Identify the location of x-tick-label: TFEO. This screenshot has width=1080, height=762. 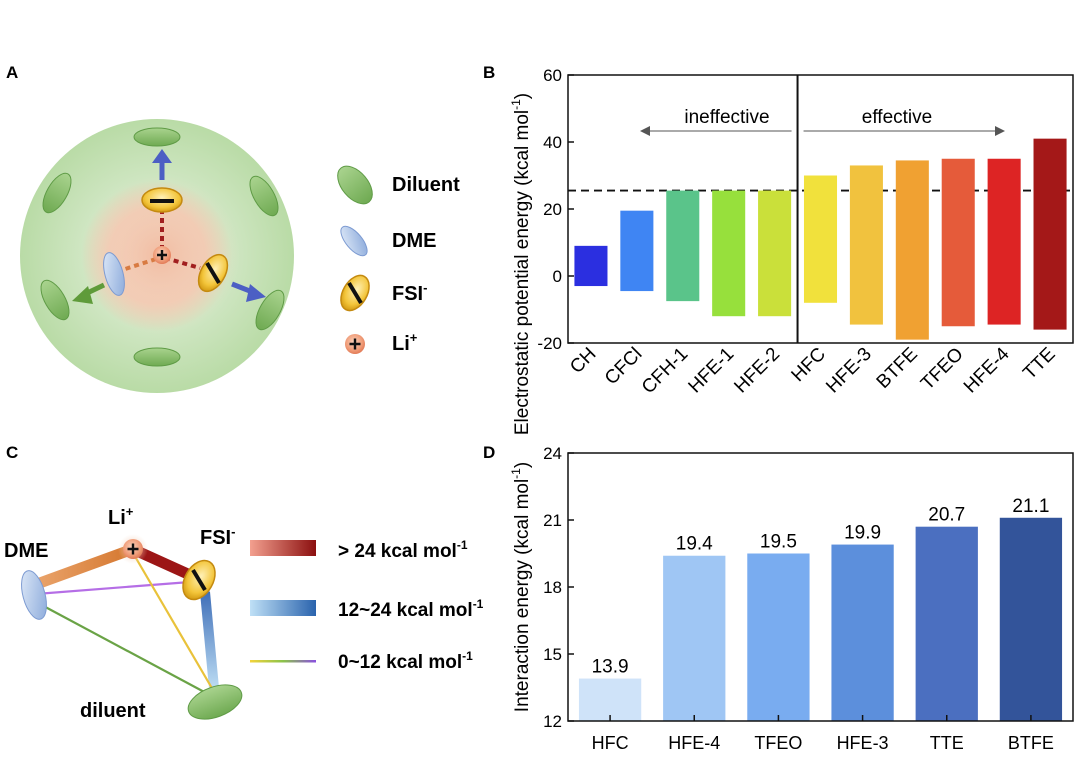
(942, 369).